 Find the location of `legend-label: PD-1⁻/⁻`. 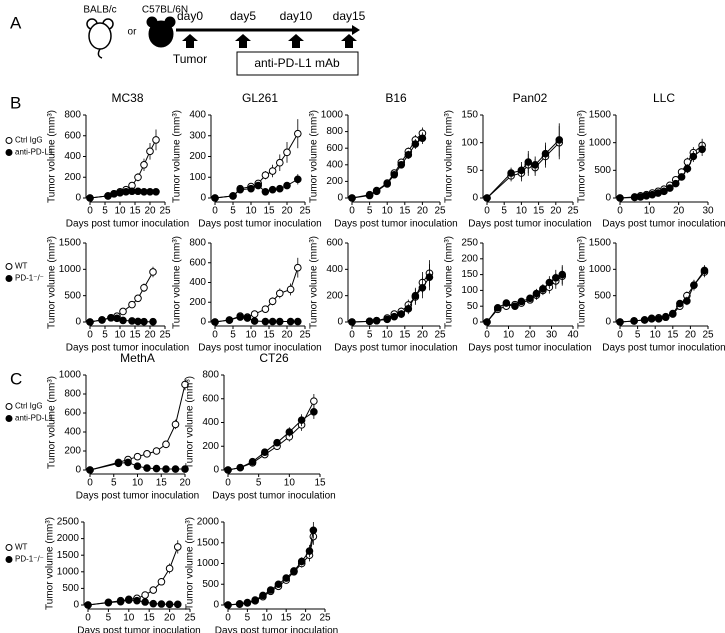

legend-label: PD-1⁻/⁻ is located at coordinates (29, 278).